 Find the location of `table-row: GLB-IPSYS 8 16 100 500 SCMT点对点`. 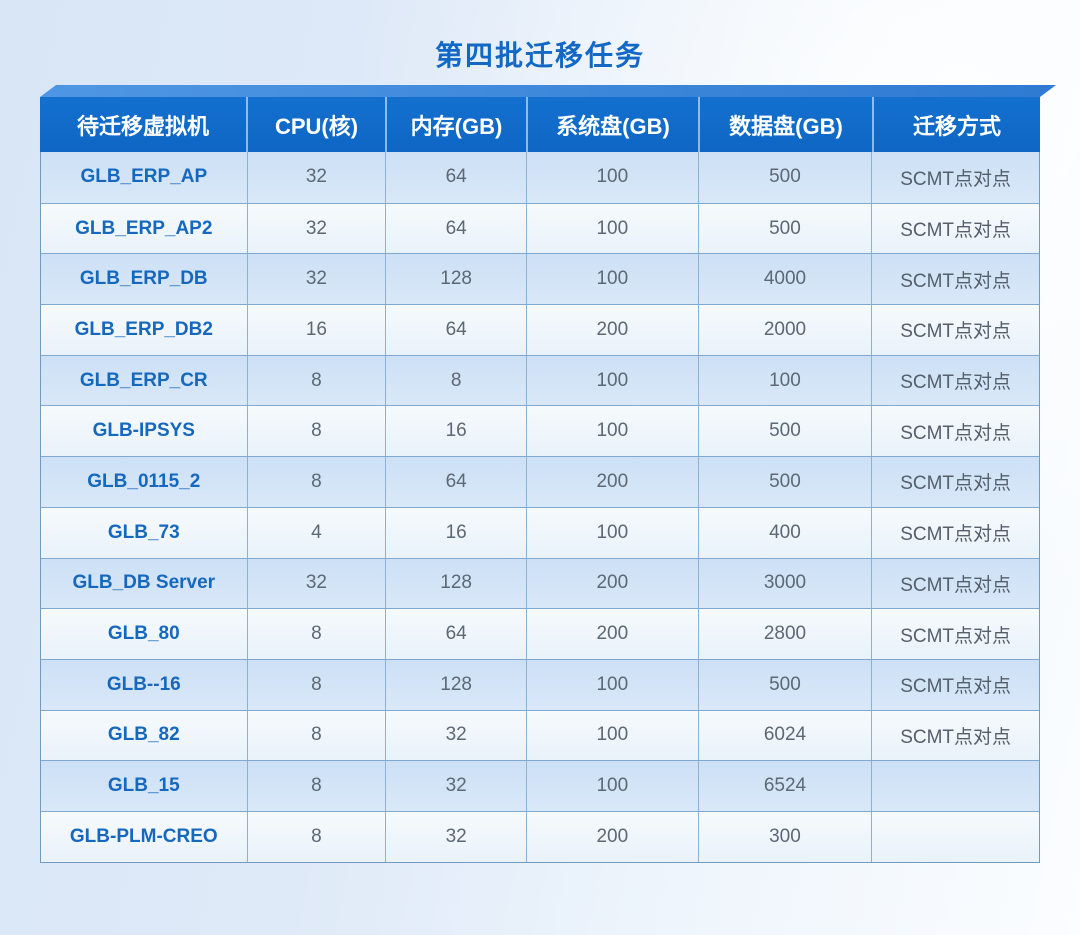

table-row: GLB-IPSYS 8 16 100 500 SCMT点对点 is located at coordinates (540, 431).